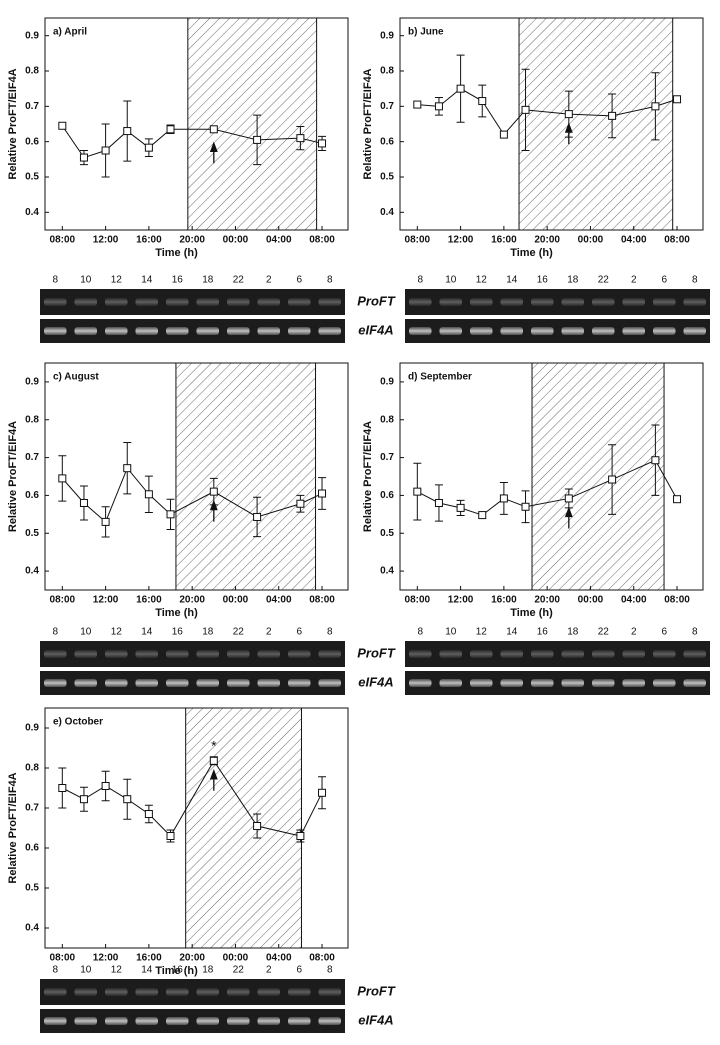 This screenshot has width=720, height=1045. Describe the element at coordinates (147, 970) in the screenshot. I see `lane-label: 14` at that location.